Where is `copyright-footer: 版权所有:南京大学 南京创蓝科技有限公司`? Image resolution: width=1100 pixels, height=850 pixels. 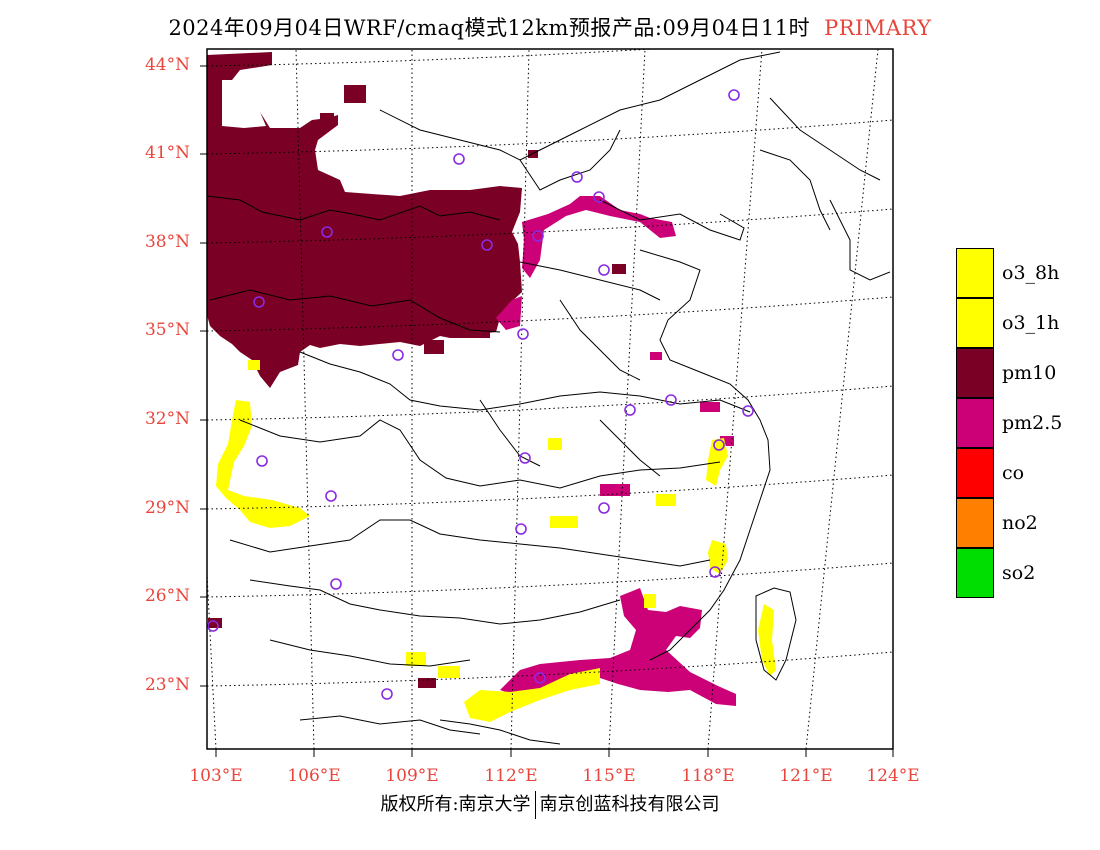 copyright-footer: 版权所有:南京大学 南京创蓝科技有限公司 is located at coordinates (550, 804).